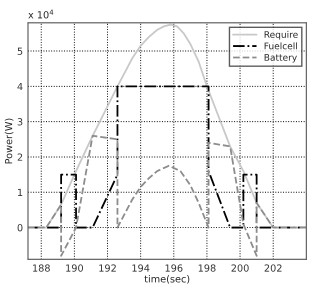 This screenshot has width=311, height=285. What do you see at coordinates (174, 268) in the screenshot?
I see `x-tick-label: 196` at bounding box center [174, 268].